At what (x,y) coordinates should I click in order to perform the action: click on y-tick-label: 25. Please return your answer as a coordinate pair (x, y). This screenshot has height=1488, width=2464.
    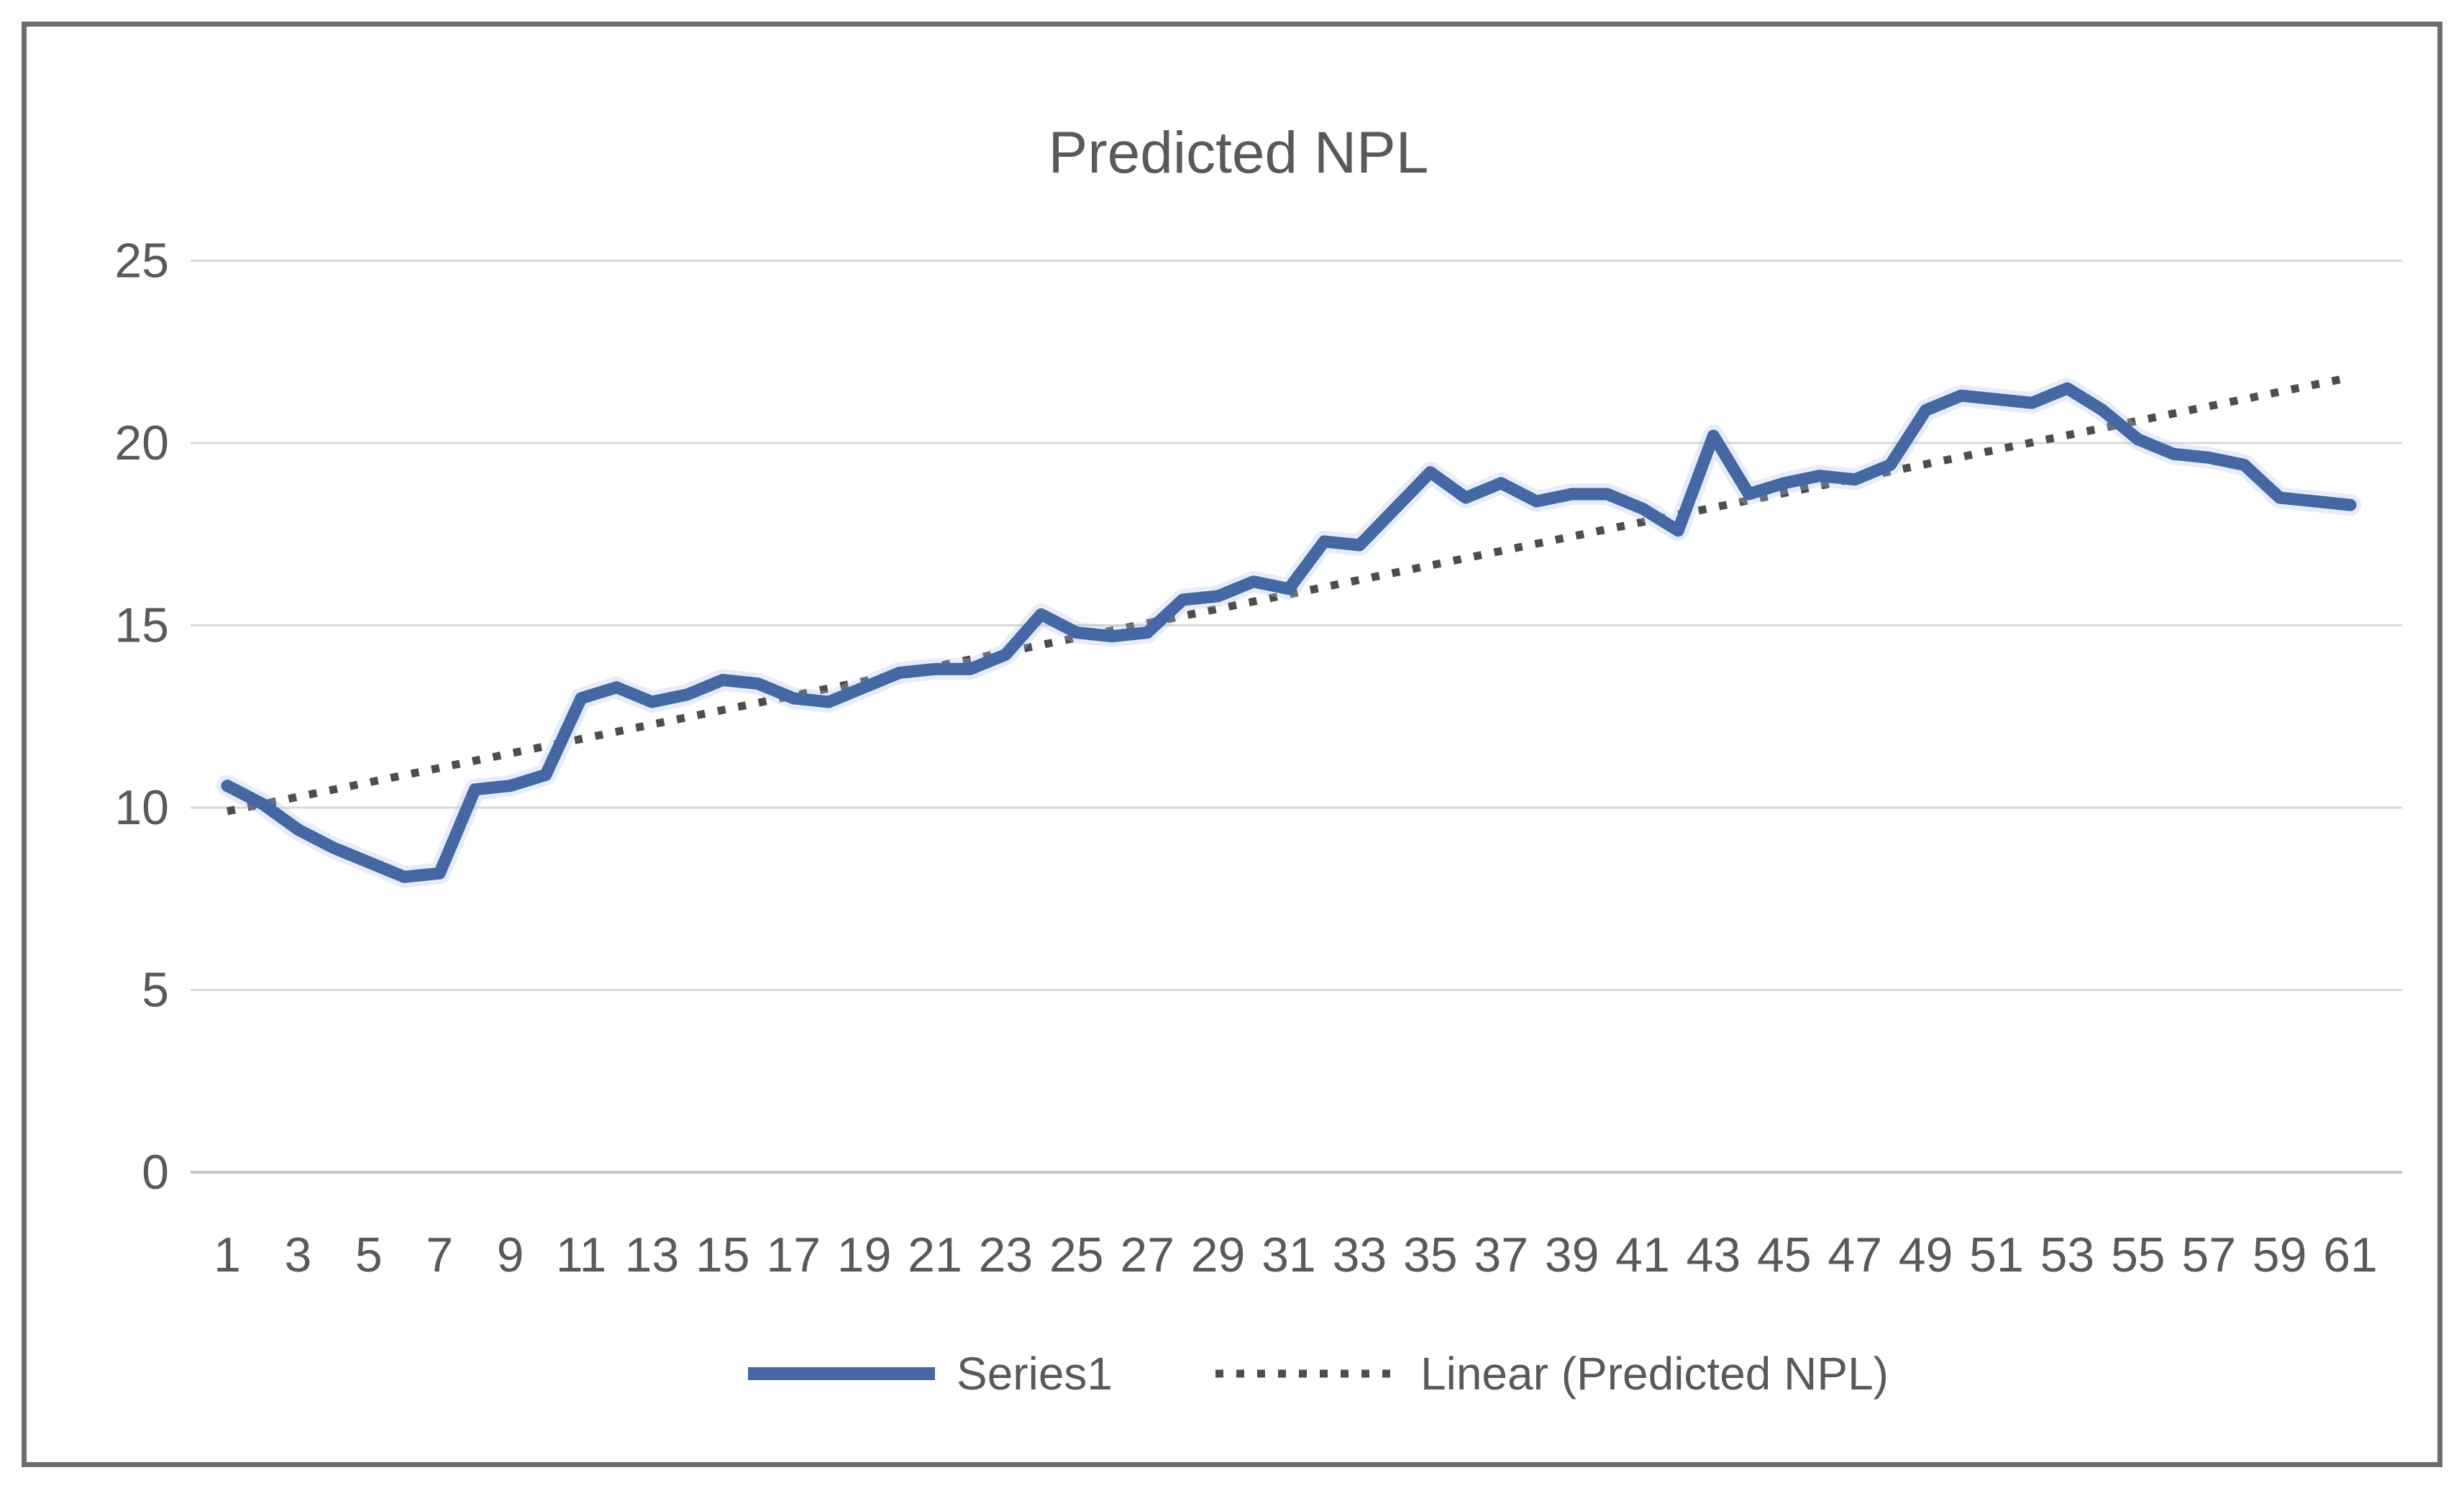
    Looking at the image, I should click on (141, 261).